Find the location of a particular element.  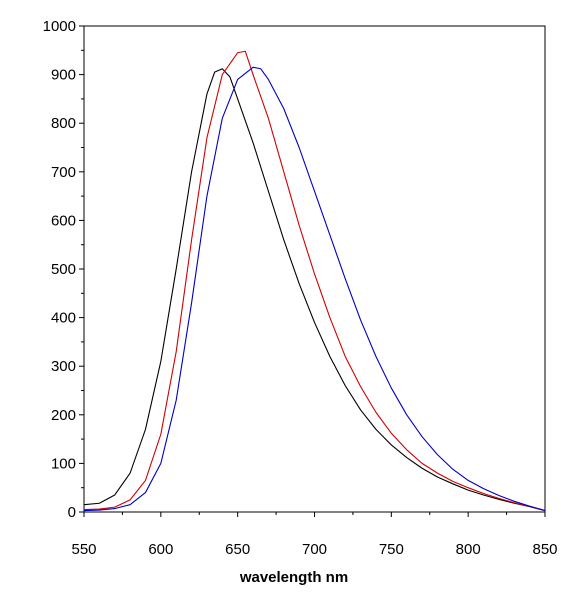

x-axis-title: wavelength nm is located at coordinates (293, 577).